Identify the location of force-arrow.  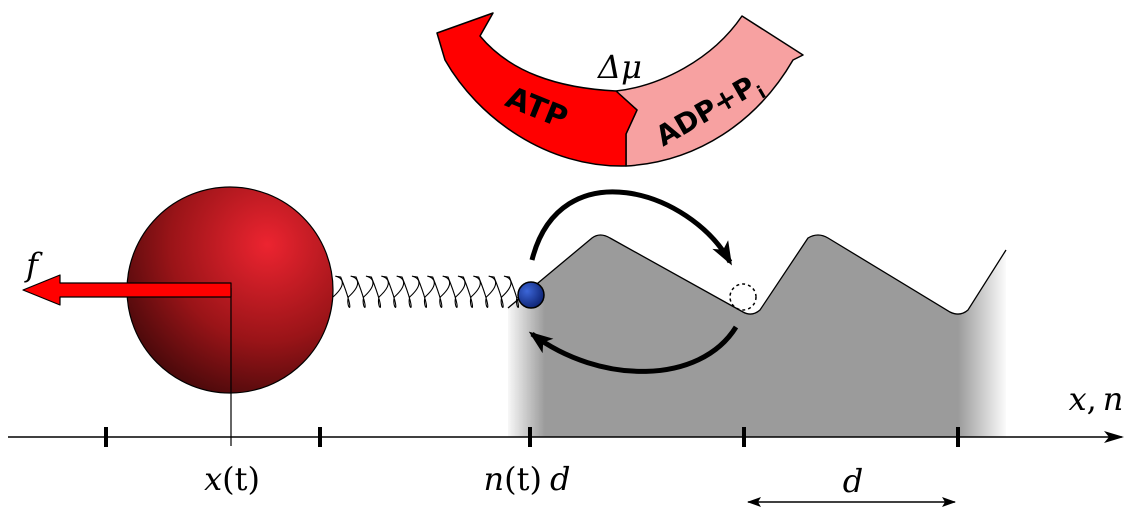
(127, 290).